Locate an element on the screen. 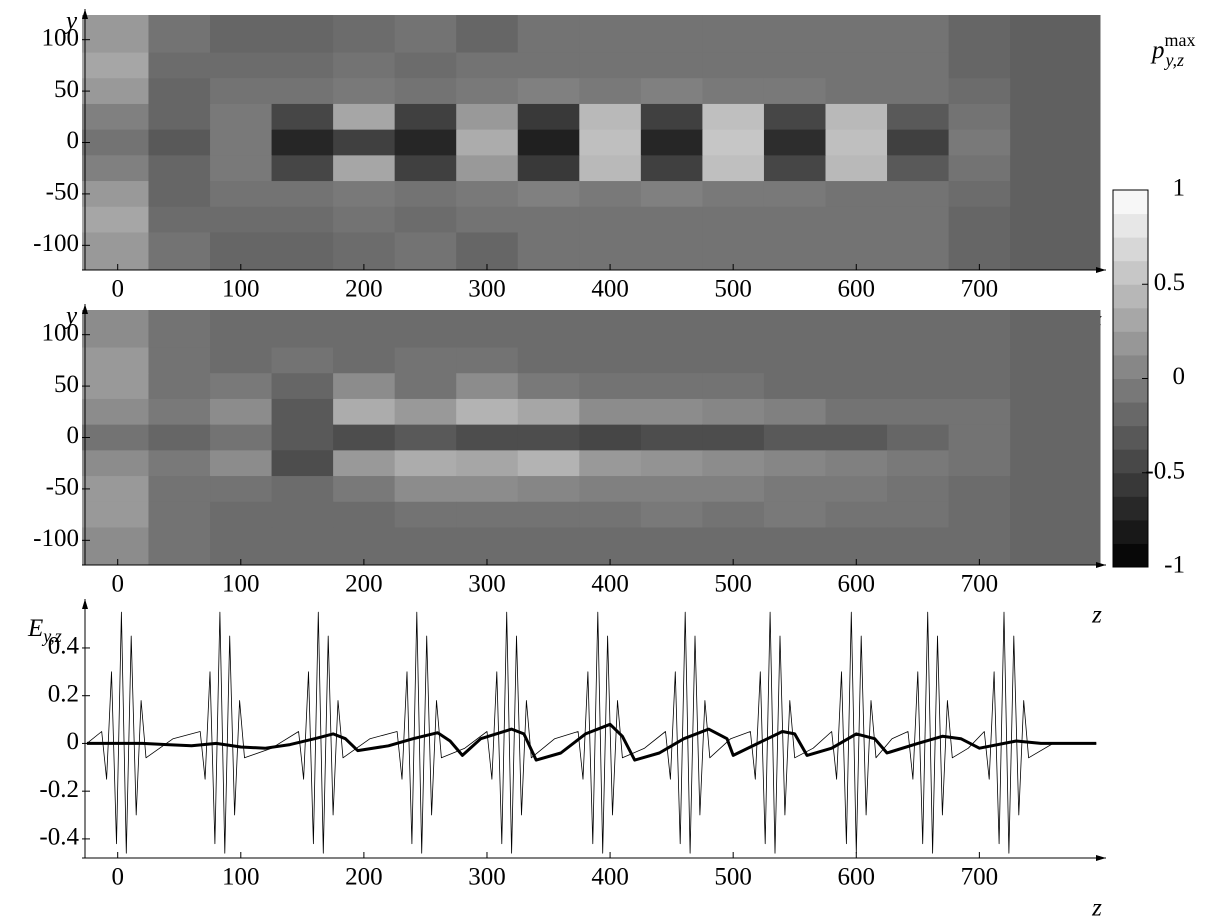 This screenshot has width=1218, height=917. x-tick-label: 700 is located at coordinates (980, 877).